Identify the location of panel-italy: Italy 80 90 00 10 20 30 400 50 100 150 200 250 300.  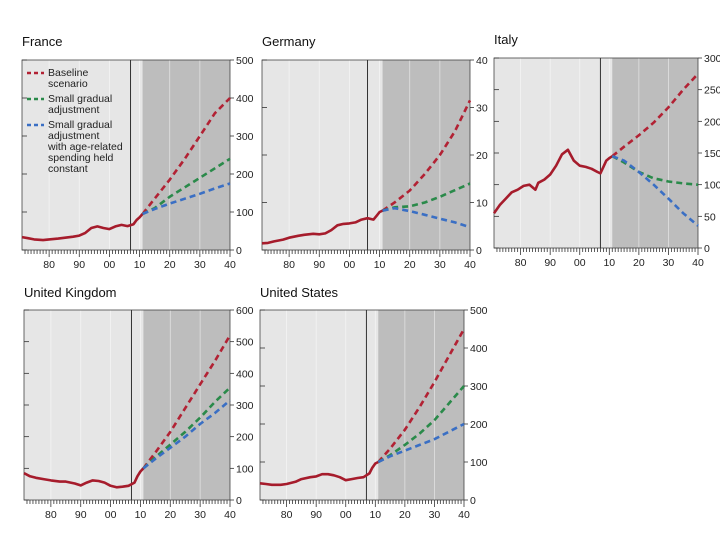
(606, 150).